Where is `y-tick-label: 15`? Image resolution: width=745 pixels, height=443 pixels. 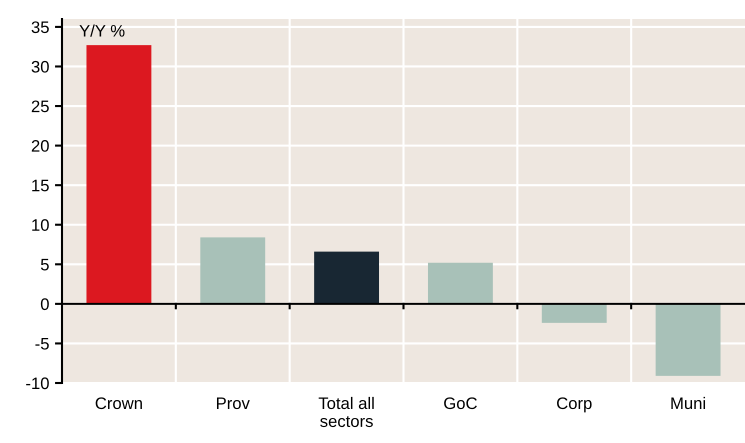
y-tick-label: 15 is located at coordinates (40, 186).